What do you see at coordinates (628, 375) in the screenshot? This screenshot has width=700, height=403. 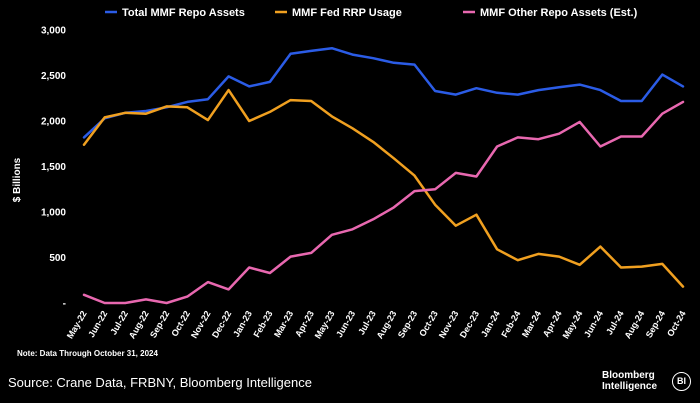 I see `brand-line-1: Bloomberg` at bounding box center [628, 375].